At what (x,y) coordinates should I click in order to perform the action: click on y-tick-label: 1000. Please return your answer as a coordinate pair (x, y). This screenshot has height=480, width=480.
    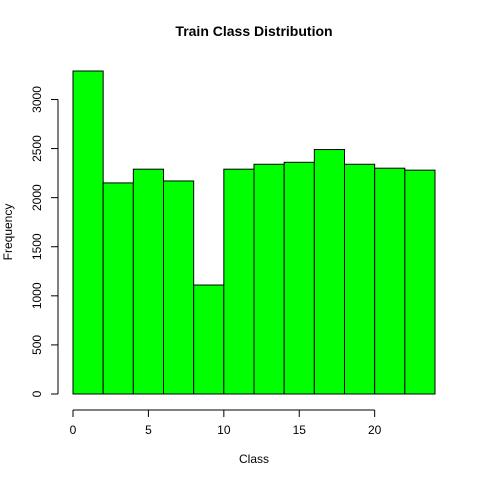
    Looking at the image, I should click on (37, 295).